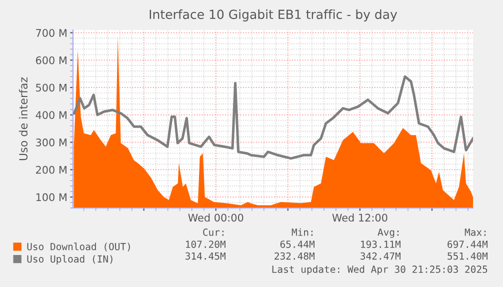 The image size is (503, 287). I want to click on text: 65.44M, so click(297, 244).